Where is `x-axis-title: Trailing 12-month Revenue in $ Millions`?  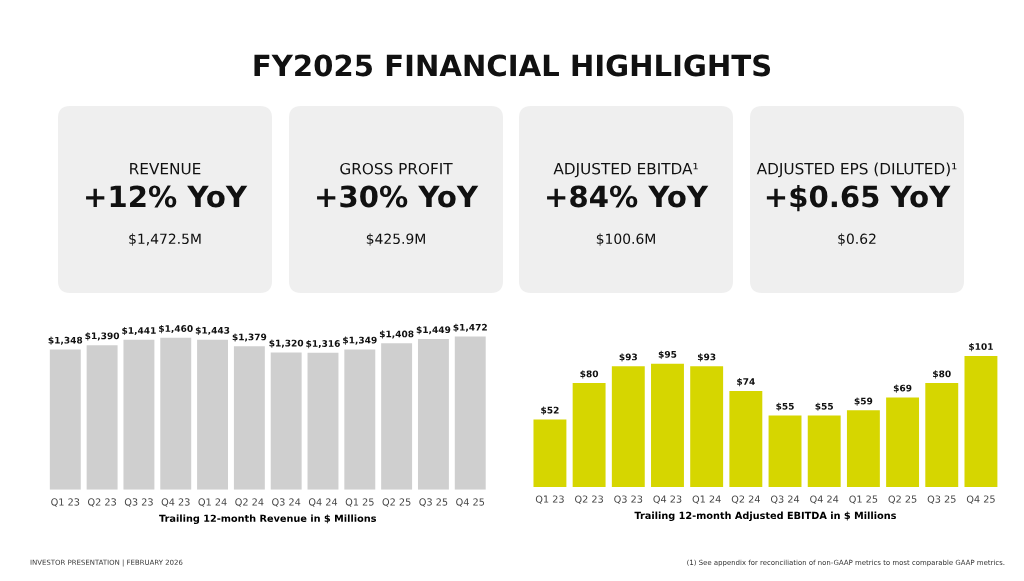
x-axis-title: Trailing 12-month Revenue in $ Millions is located at coordinates (268, 519).